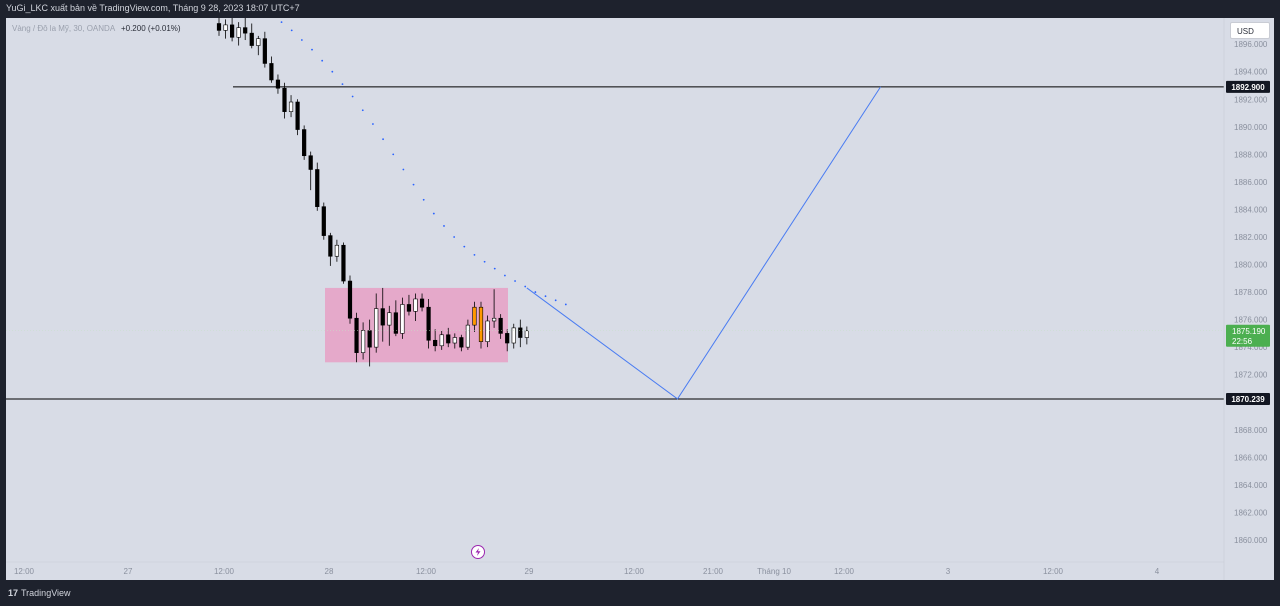 The width and height of the screenshot is (1280, 606). Describe the element at coordinates (1248, 87) in the screenshot. I see `level-price-label: 1892.900` at that location.